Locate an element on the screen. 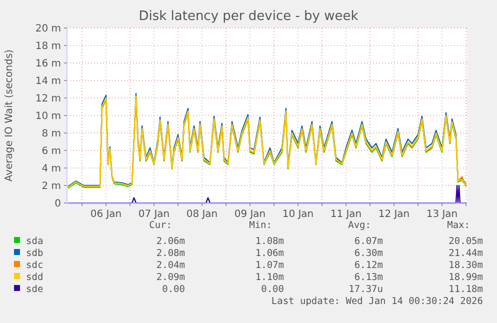 The width and height of the screenshot is (497, 323). text: 2.09m is located at coordinates (171, 277).